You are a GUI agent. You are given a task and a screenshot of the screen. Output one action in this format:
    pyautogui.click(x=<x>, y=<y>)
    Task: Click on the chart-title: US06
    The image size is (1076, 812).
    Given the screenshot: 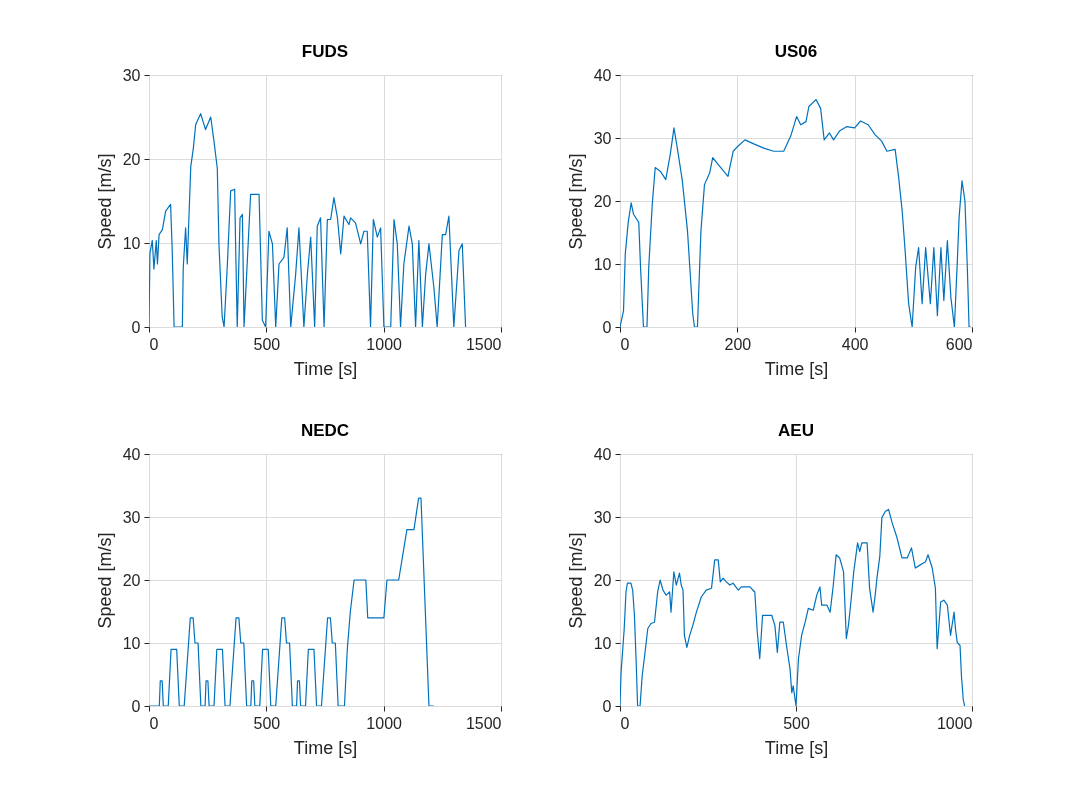 What is the action you would take?
    pyautogui.click(x=796, y=51)
    